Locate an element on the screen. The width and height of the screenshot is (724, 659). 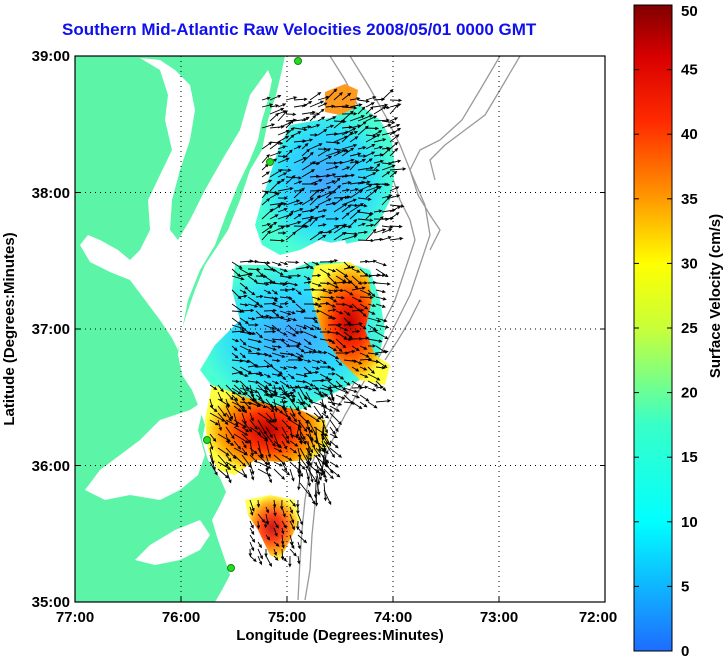
colorbar-tick-label: 20 is located at coordinates (689, 393).